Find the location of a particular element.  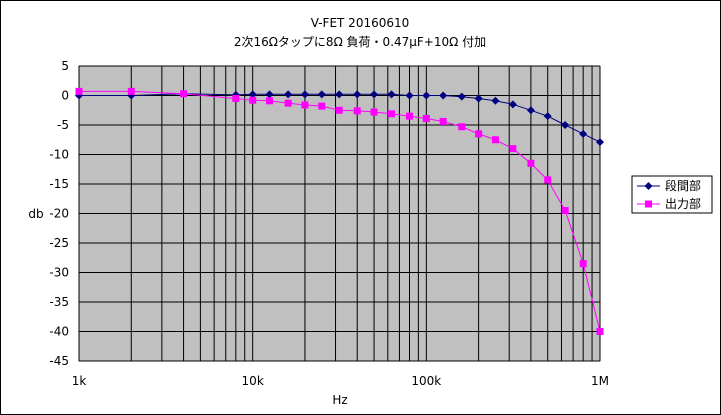

y-axis-label: db is located at coordinates (35, 214).